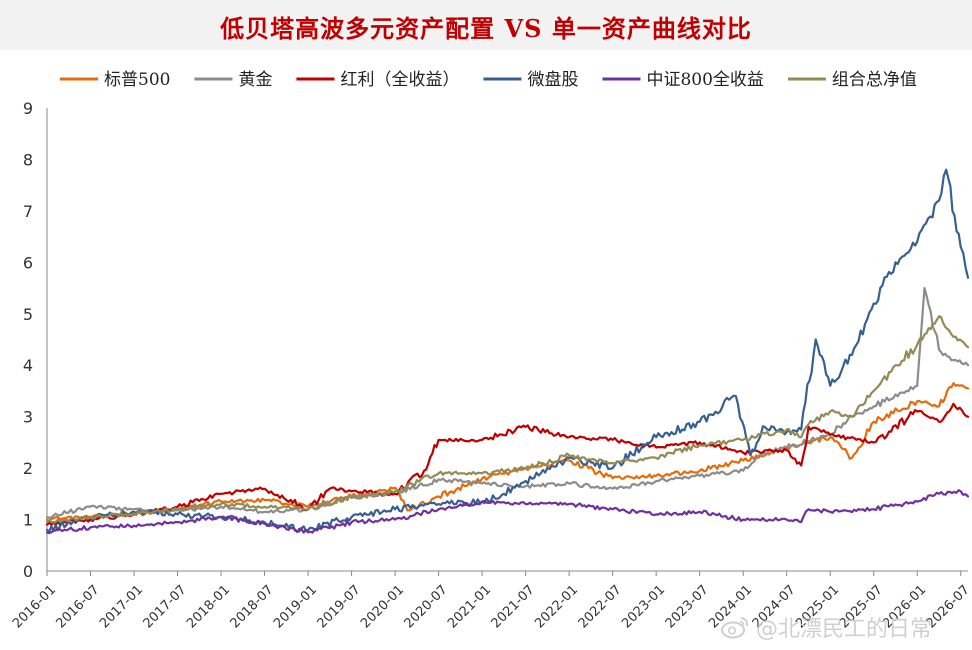 Image resolution: width=972 pixels, height=650 pixels. Describe the element at coordinates (339, 606) in the screenshot. I see `x-tick-label: 2019-07` at that location.